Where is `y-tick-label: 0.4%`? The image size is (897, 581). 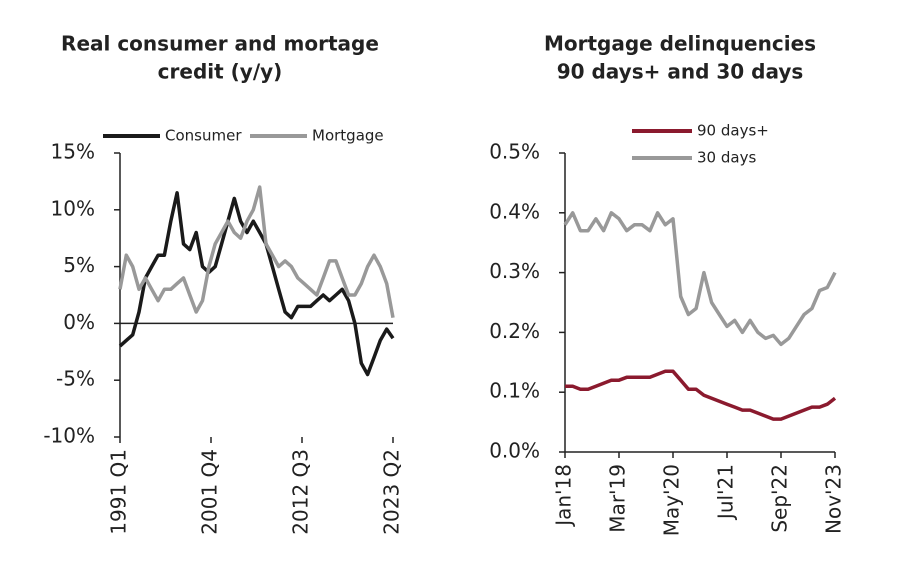
y-tick-label: 0.4% is located at coordinates (514, 211).